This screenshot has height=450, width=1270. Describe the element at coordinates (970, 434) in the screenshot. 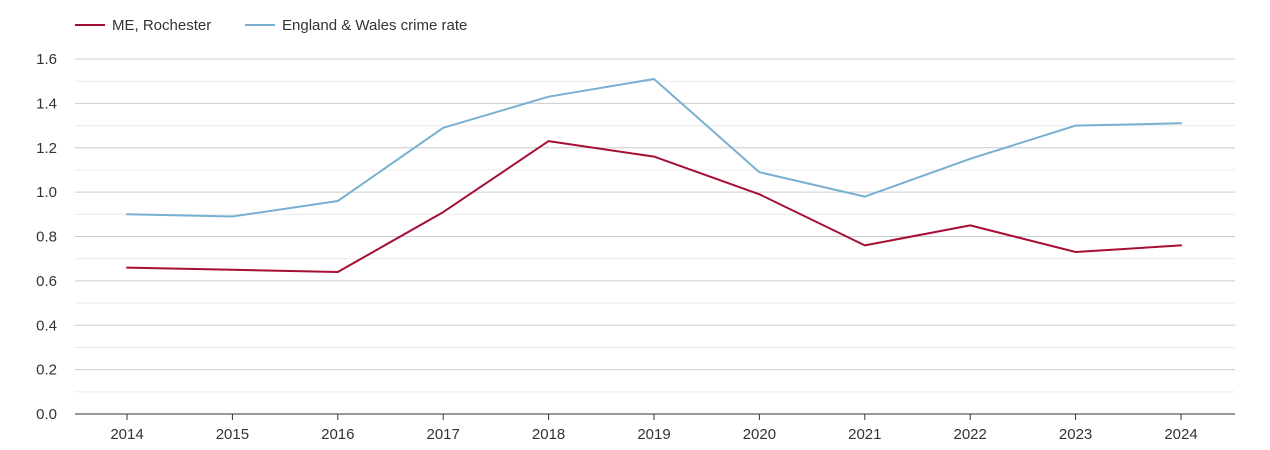

I see `x-tick-label: 2022` at that location.